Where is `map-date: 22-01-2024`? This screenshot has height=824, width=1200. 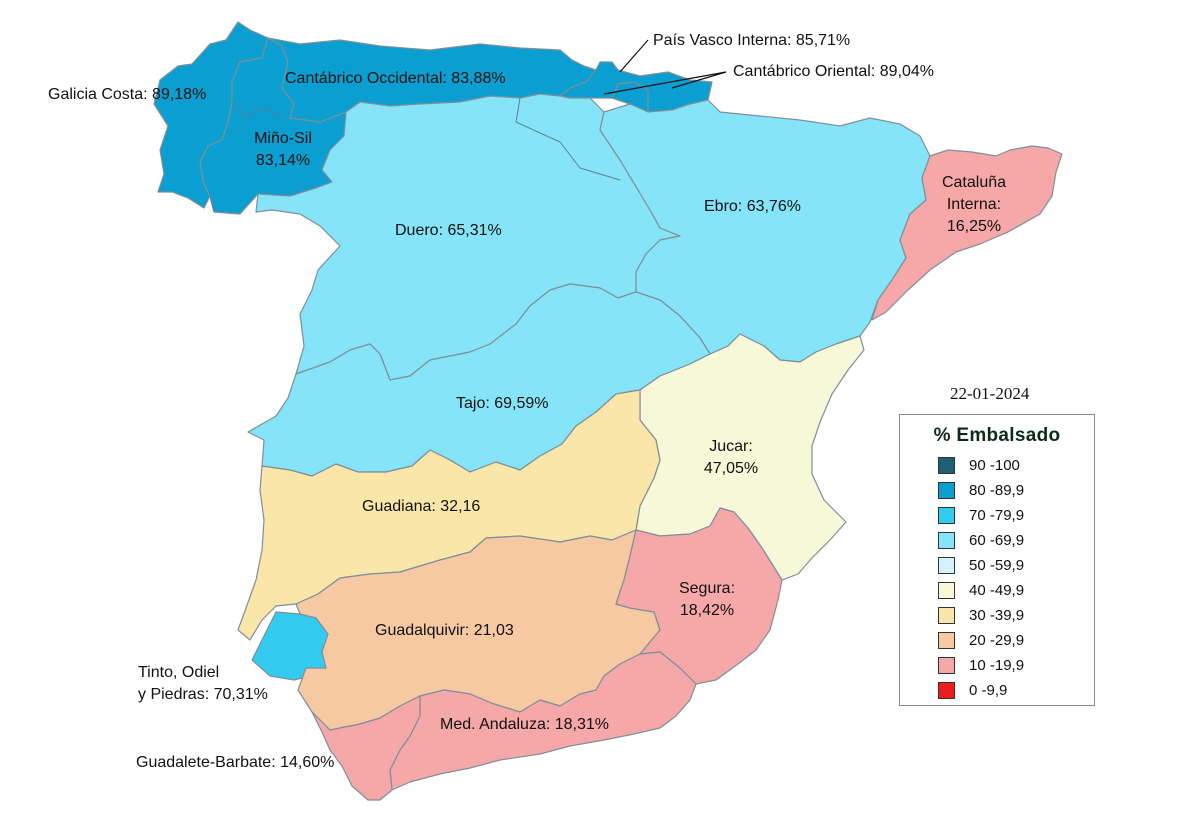
map-date: 22-01-2024 is located at coordinates (990, 393).